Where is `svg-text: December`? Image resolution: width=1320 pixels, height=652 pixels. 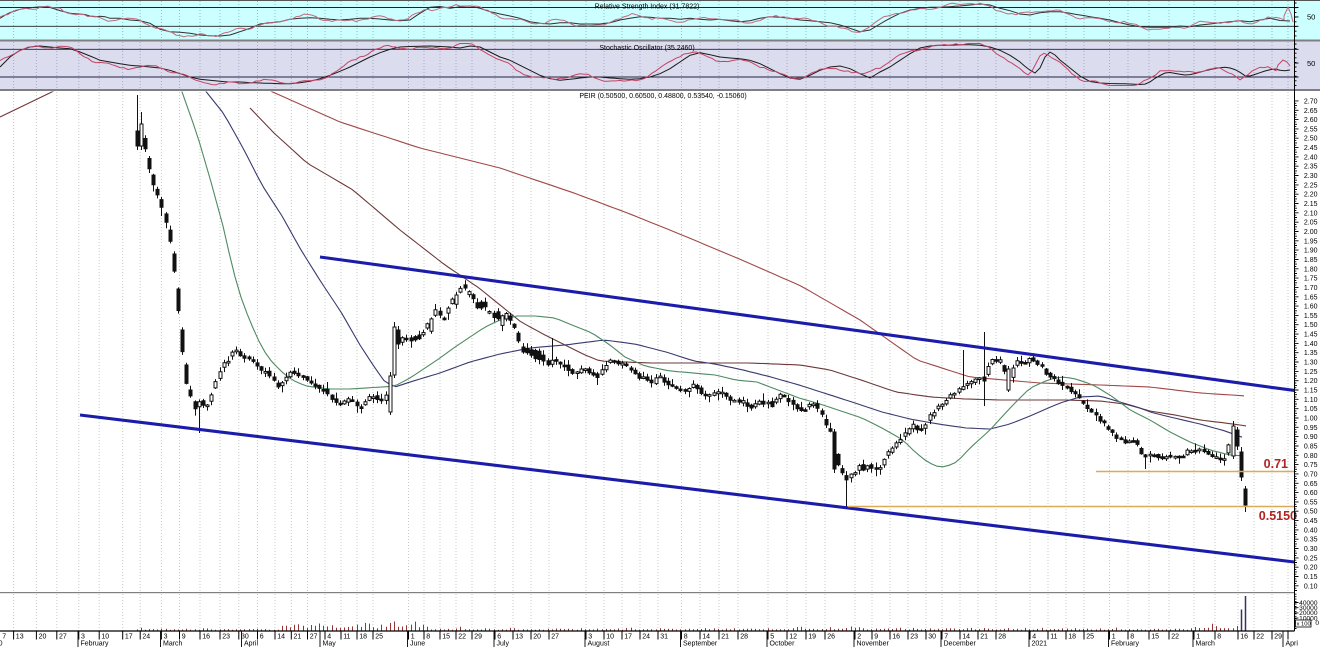 svg-text: December is located at coordinates (960, 644).